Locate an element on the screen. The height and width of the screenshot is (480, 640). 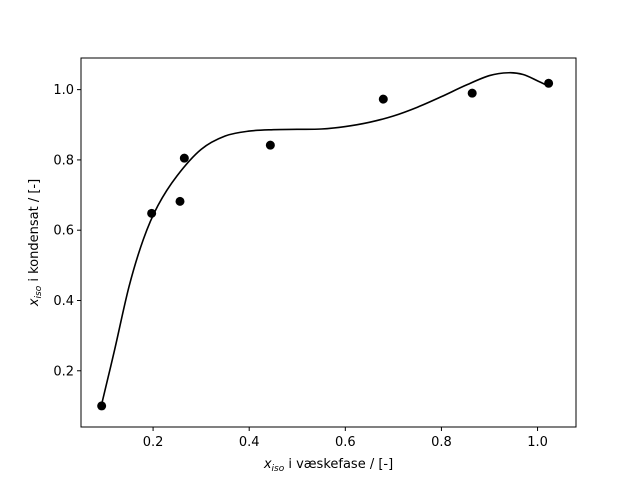
y-axis-label: xiso i kondensat / [-] is located at coordinates (35, 243).